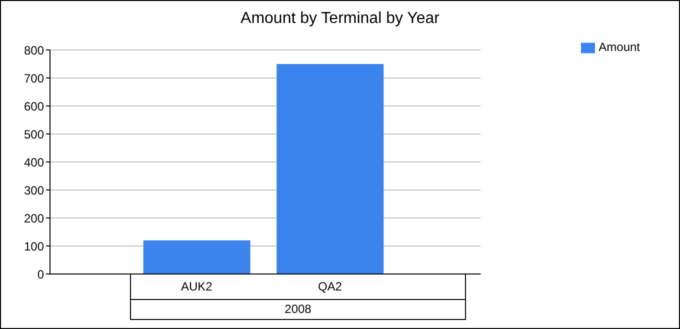  Describe the element at coordinates (34, 218) in the screenshot. I see `y-tick-label: 200` at that location.